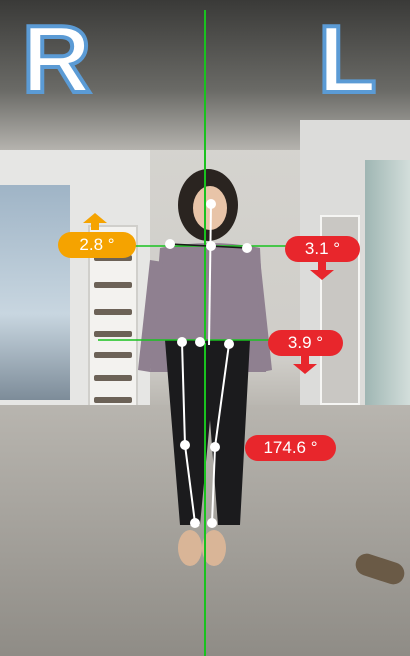 Image resolution: width=410 pixels, height=656 pixels. Describe the element at coordinates (95, 226) in the screenshot. I see `shoulder-right-arrow-stem` at that location.